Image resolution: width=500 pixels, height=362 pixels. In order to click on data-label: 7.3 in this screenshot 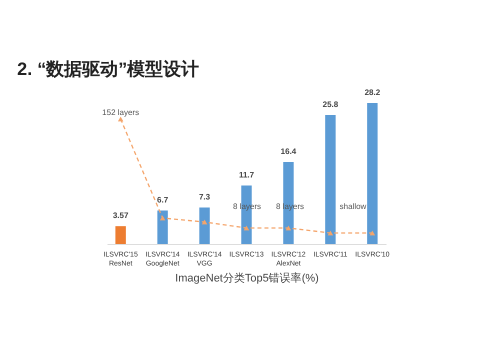, I will do `click(204, 197)`.